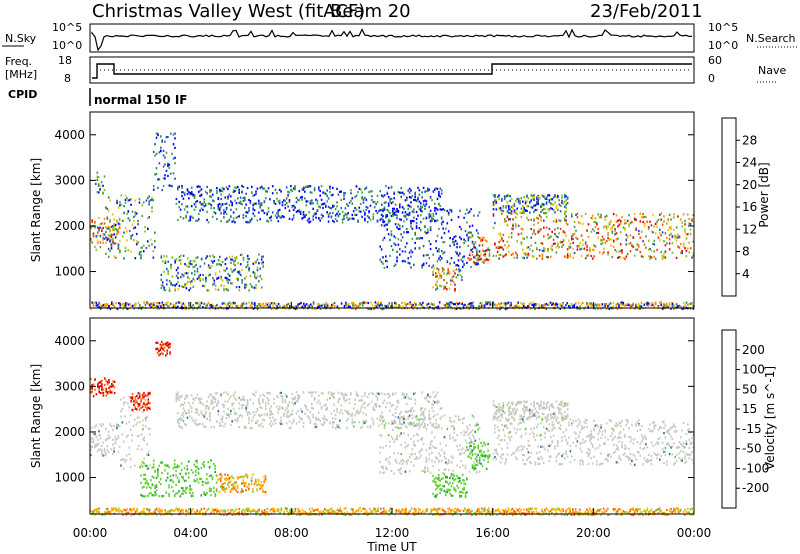 The height and width of the screenshot is (554, 800). Describe the element at coordinates (739, 207) in the screenshot. I see `power-colorbar: 4 8 12 16 20 24 28` at that location.